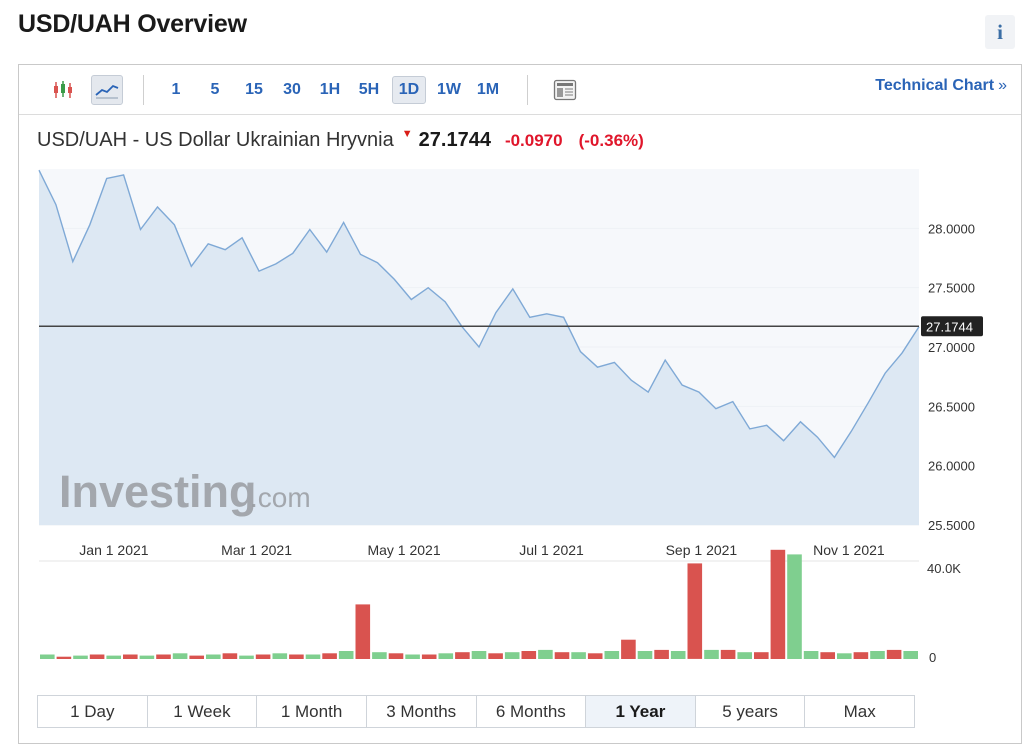  What do you see at coordinates (215, 89) in the screenshot?
I see `interval-5: 5` at bounding box center [215, 89].